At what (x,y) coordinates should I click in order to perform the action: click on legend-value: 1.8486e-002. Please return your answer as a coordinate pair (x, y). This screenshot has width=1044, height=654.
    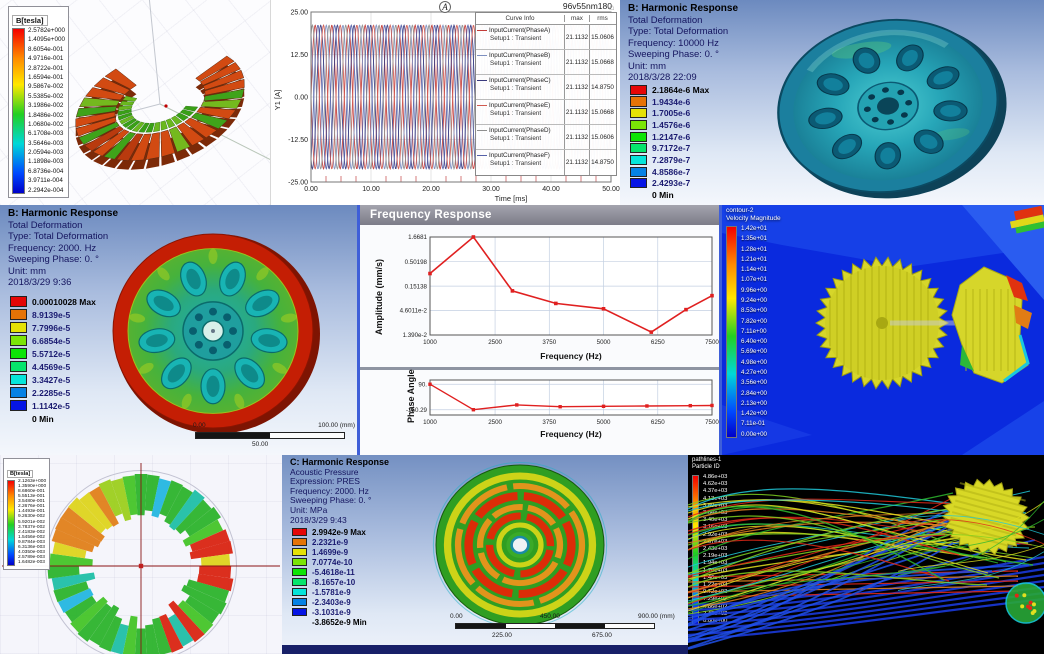
    Looking at the image, I should click on (46, 115).